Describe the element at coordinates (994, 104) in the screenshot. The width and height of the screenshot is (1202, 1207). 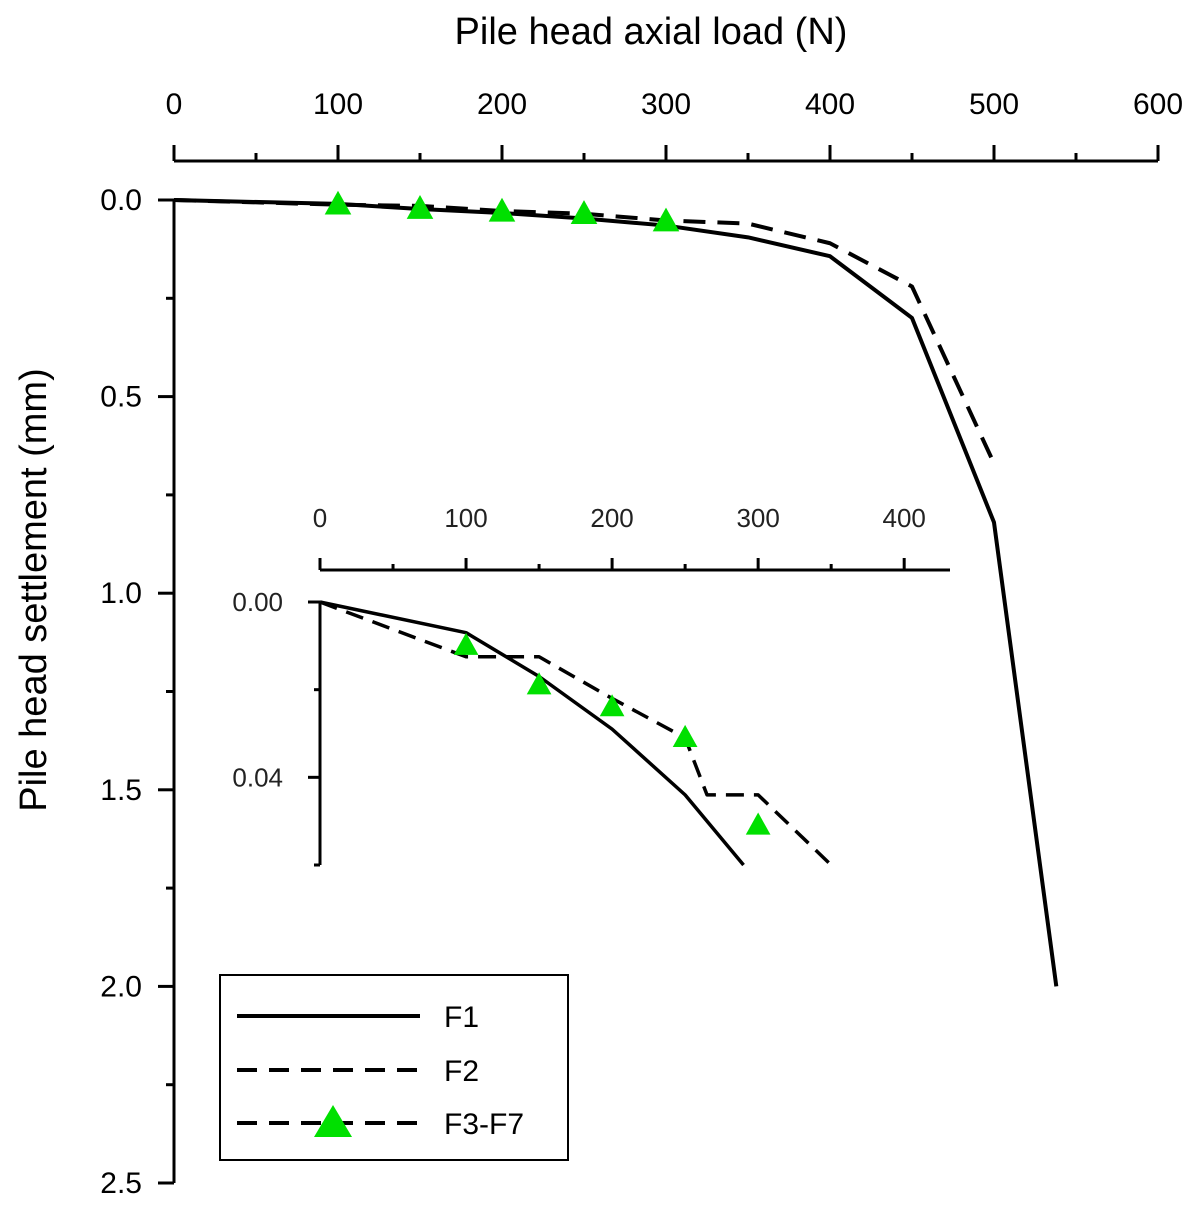
I see `x-tick-label: 500` at that location.